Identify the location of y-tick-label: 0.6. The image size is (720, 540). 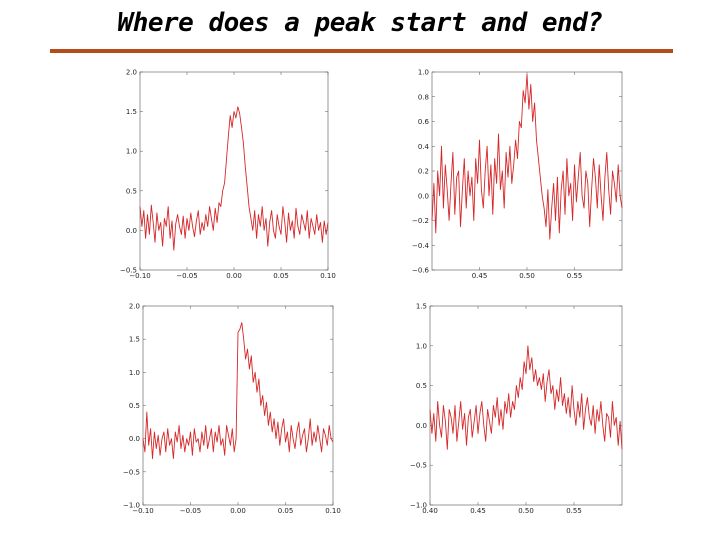
(424, 122).